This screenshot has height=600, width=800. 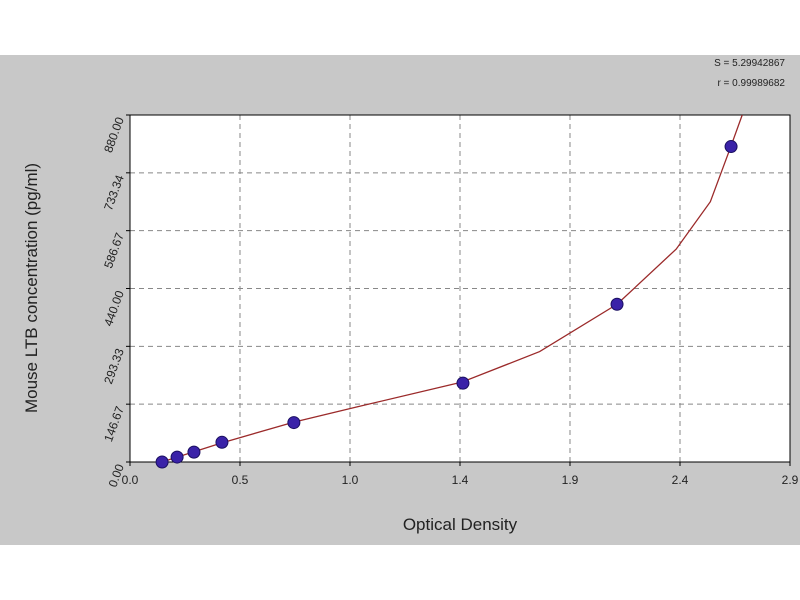 I want to click on x-tick-label: 0.0, so click(x=130, y=480).